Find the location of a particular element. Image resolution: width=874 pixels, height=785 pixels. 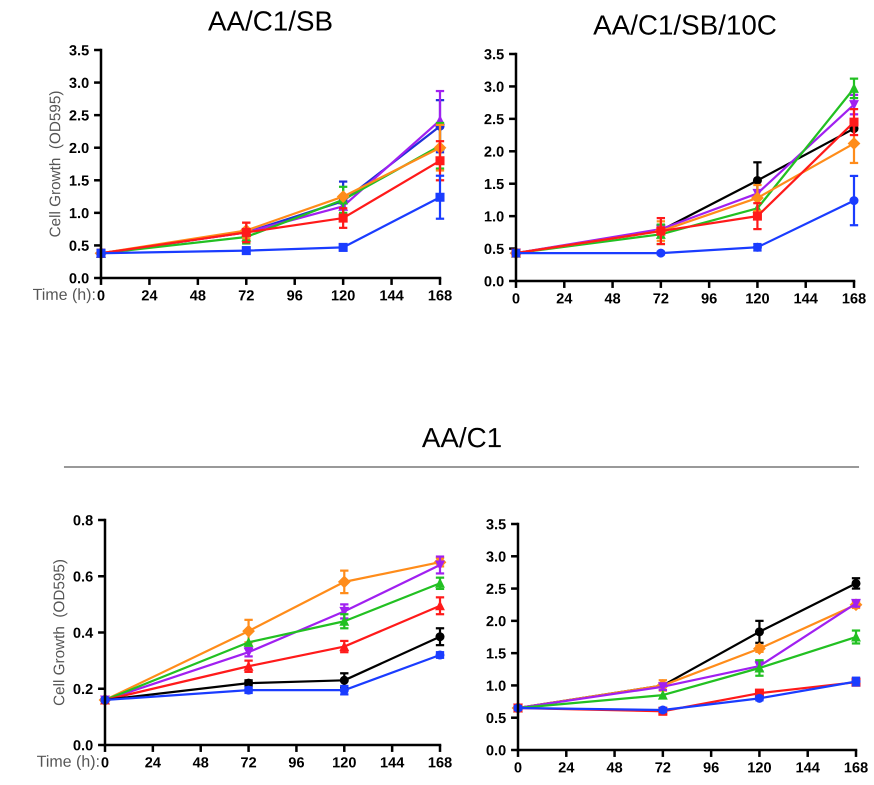

y-tick-label: 0.6 is located at coordinates (83, 576).